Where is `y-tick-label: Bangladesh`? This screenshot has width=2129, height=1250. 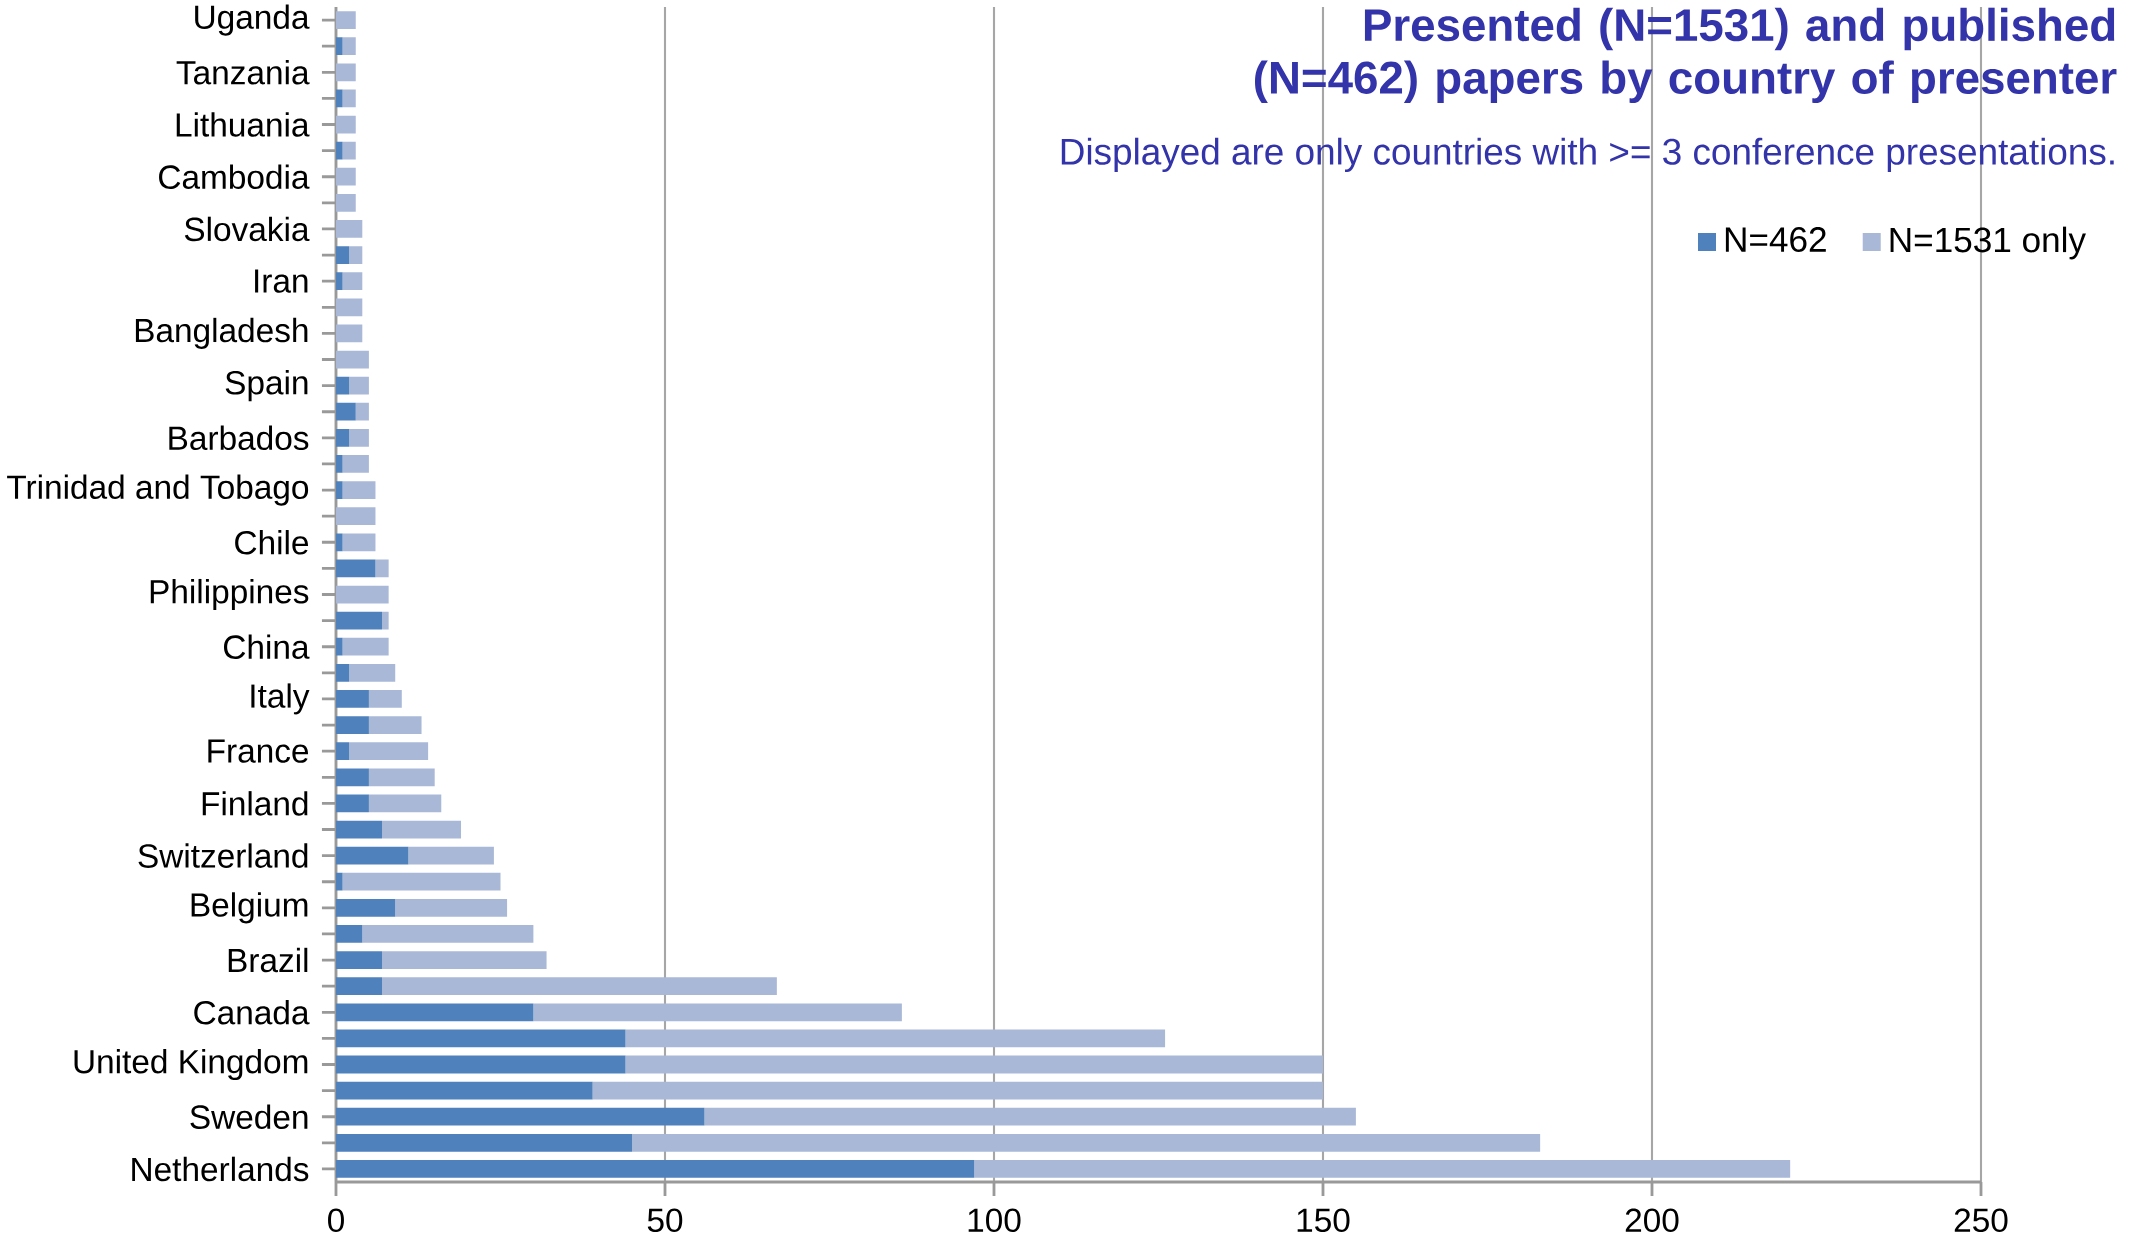
y-tick-label: Bangladesh is located at coordinates (221, 333).